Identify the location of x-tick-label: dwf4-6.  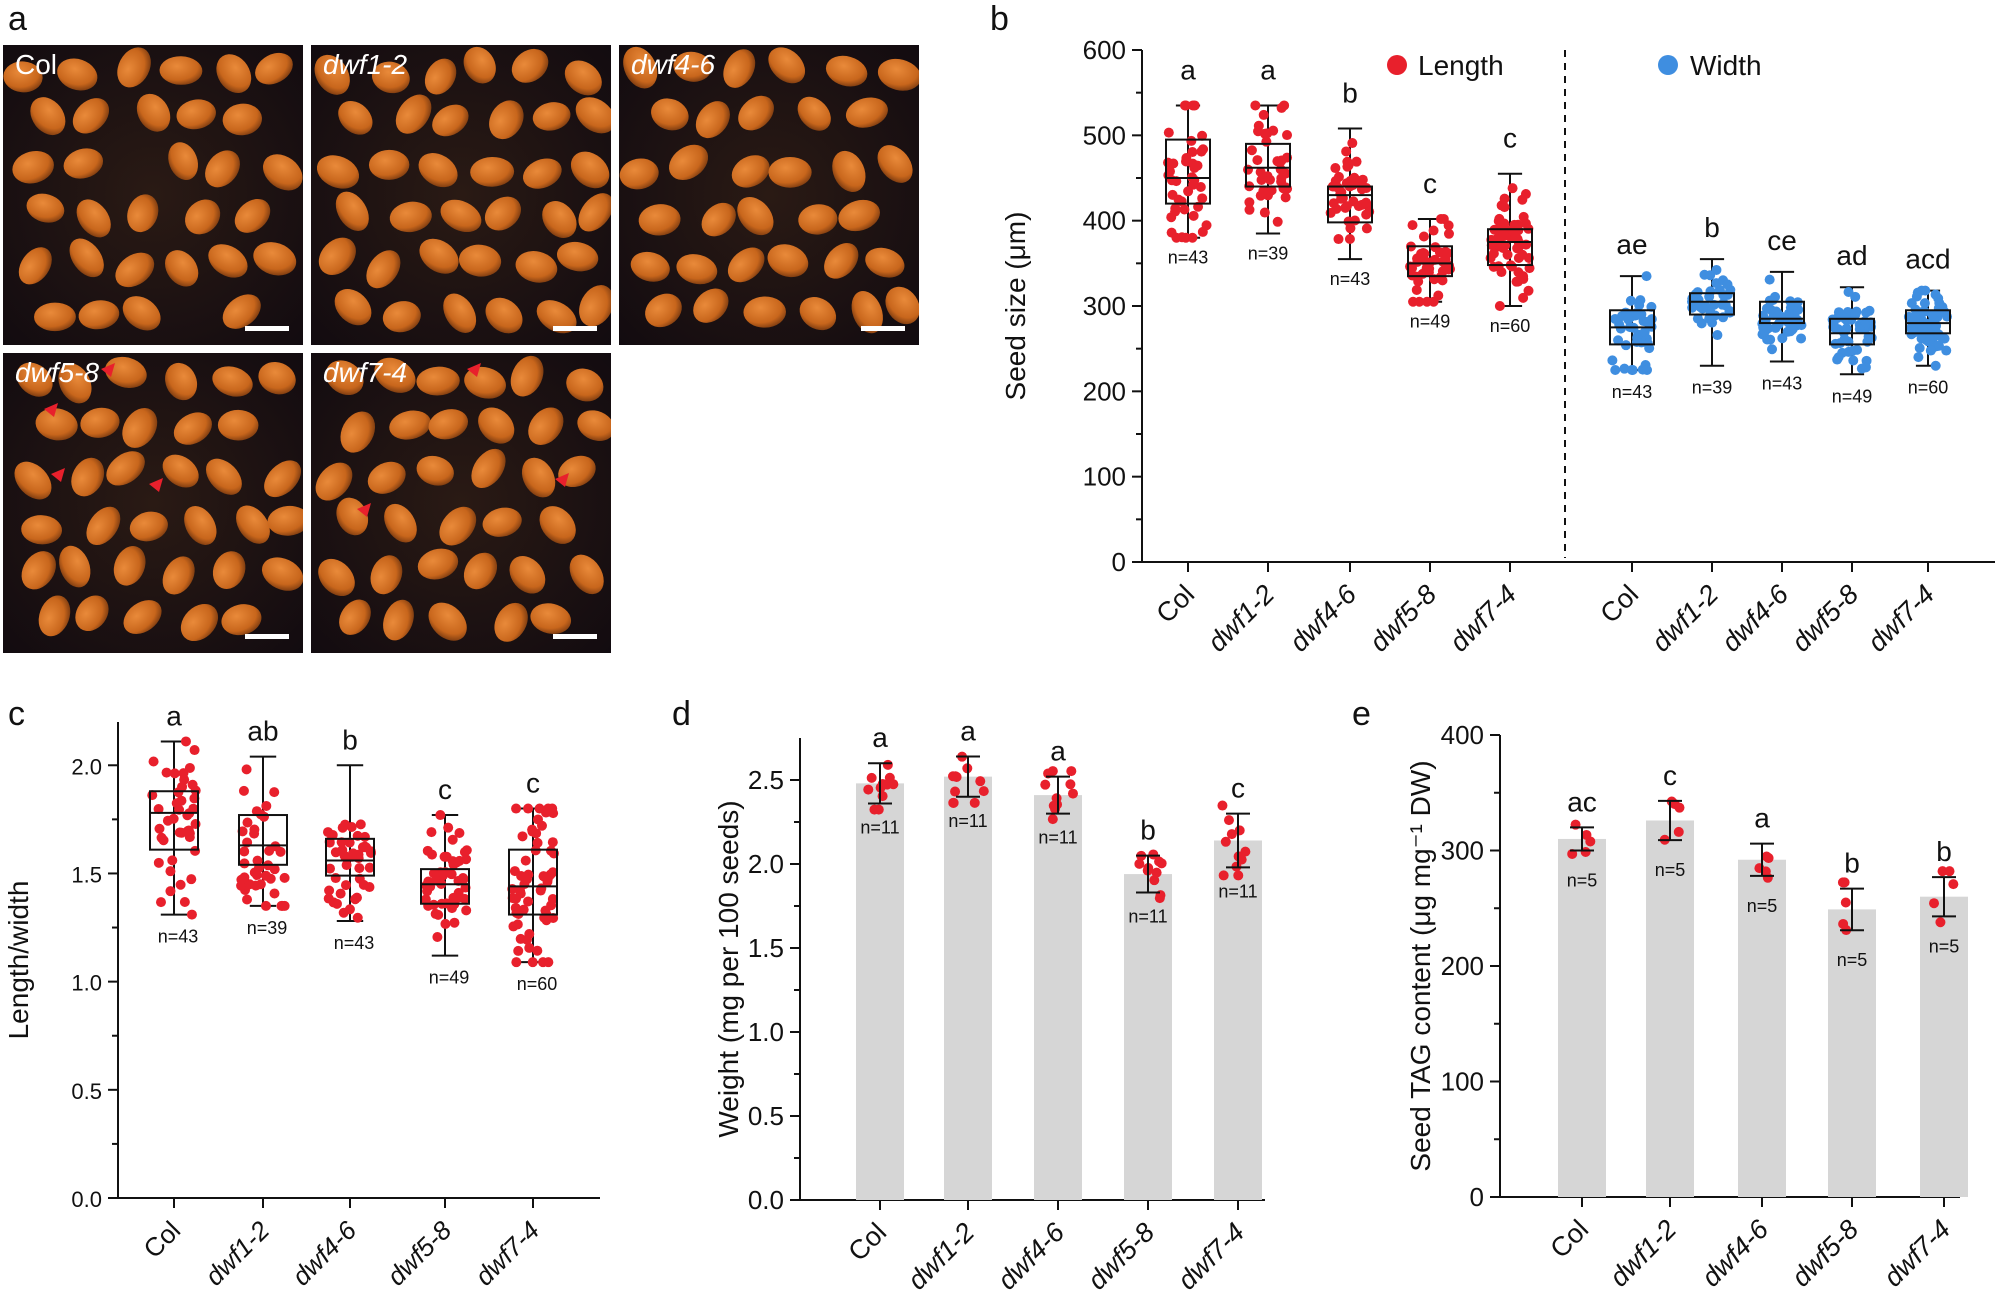
(1735, 1252).